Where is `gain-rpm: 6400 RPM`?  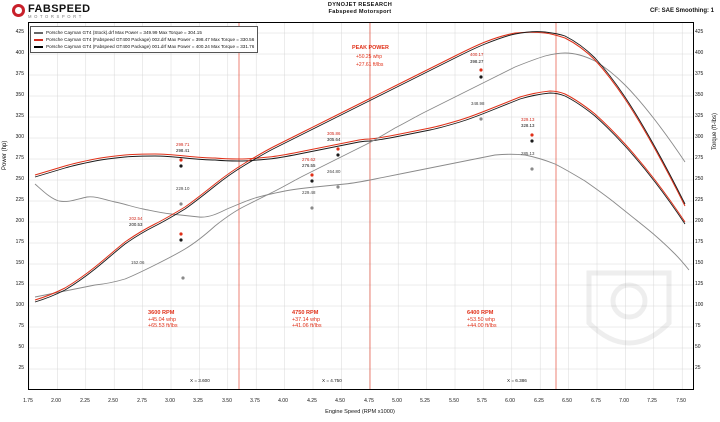 gain-rpm: 6400 RPM is located at coordinates (480, 313).